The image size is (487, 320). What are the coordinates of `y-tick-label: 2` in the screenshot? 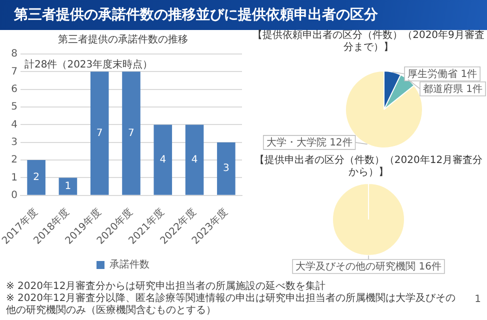 It's located at (14, 160).